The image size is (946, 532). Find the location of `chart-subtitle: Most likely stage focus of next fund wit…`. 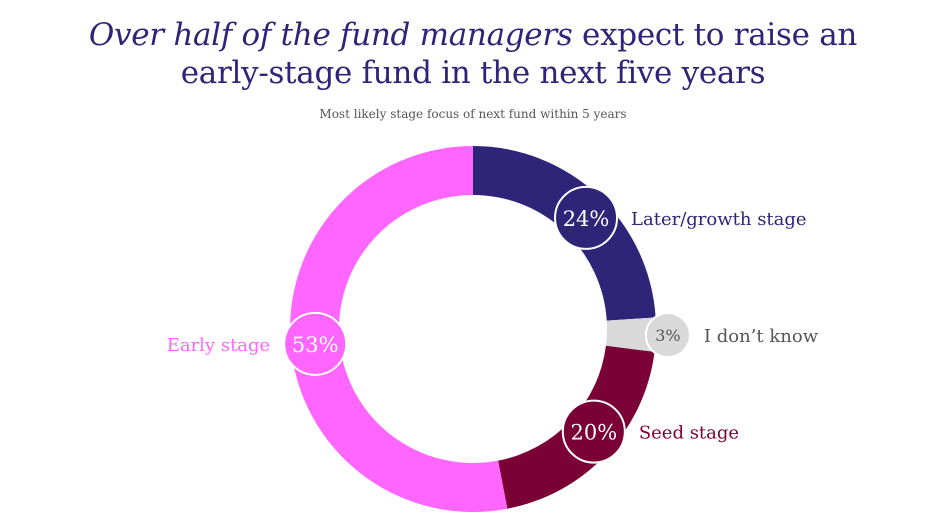

chart-subtitle: Most likely stage focus of next fund wit… is located at coordinates (473, 114).